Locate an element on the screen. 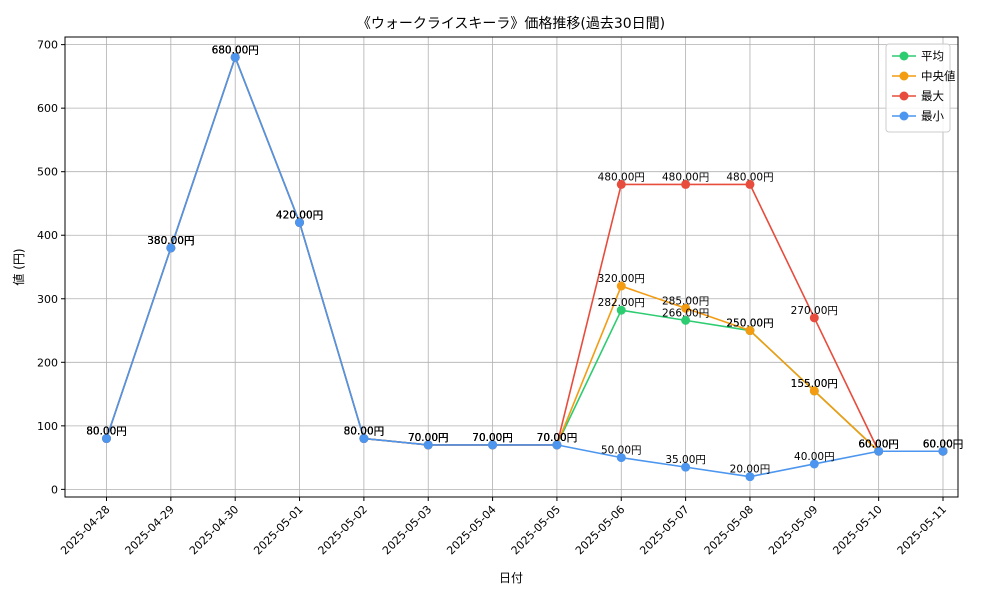 The image size is (1000, 604). chart-title: 《ウォークライスキーラ》価格推移(過去30日間) is located at coordinates (511, 24).